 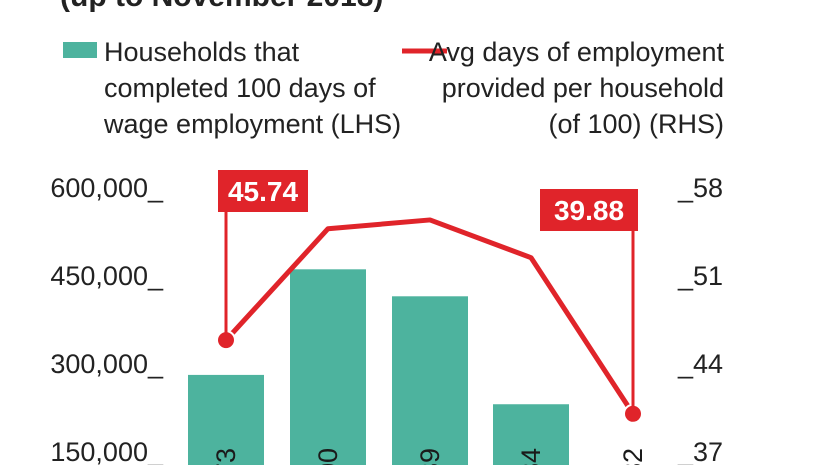 I want to click on callout-value: 39.88, so click(x=589, y=210).